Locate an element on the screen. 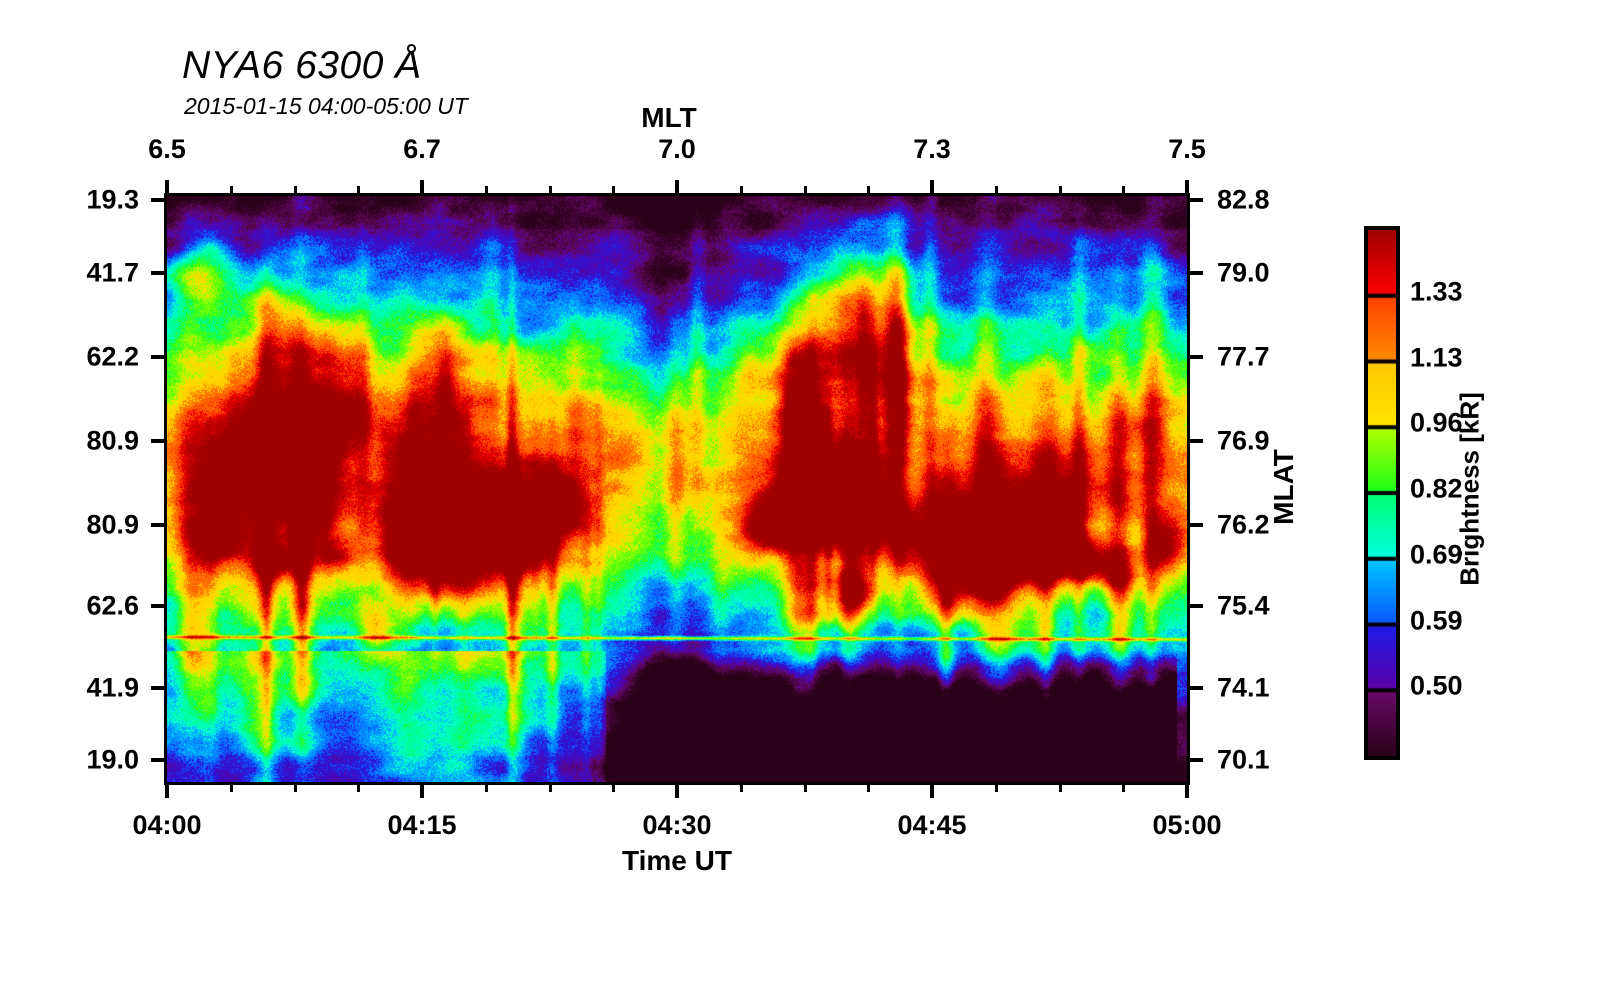  top-tick-label-0: 6.5 is located at coordinates (167, 149).